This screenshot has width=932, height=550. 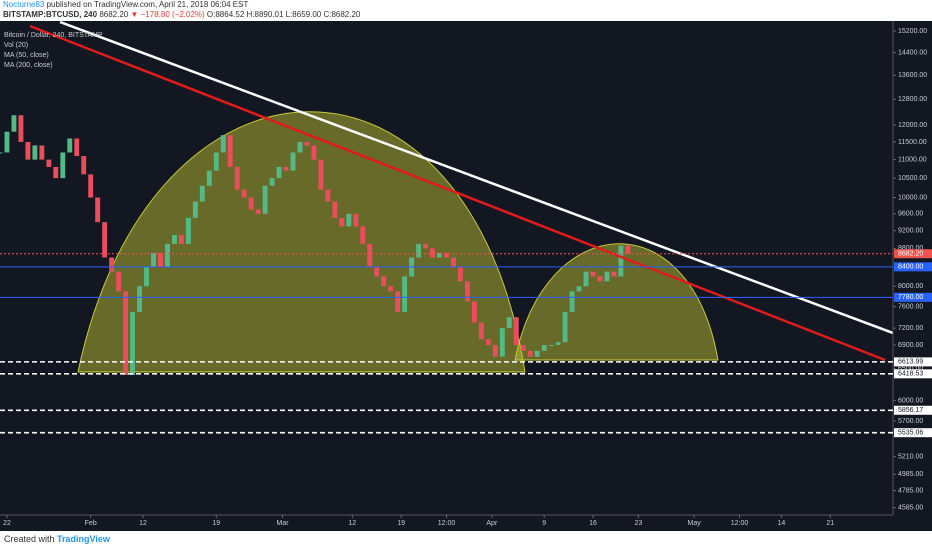 I want to click on legend-item: MA (200, close), so click(x=28, y=65).